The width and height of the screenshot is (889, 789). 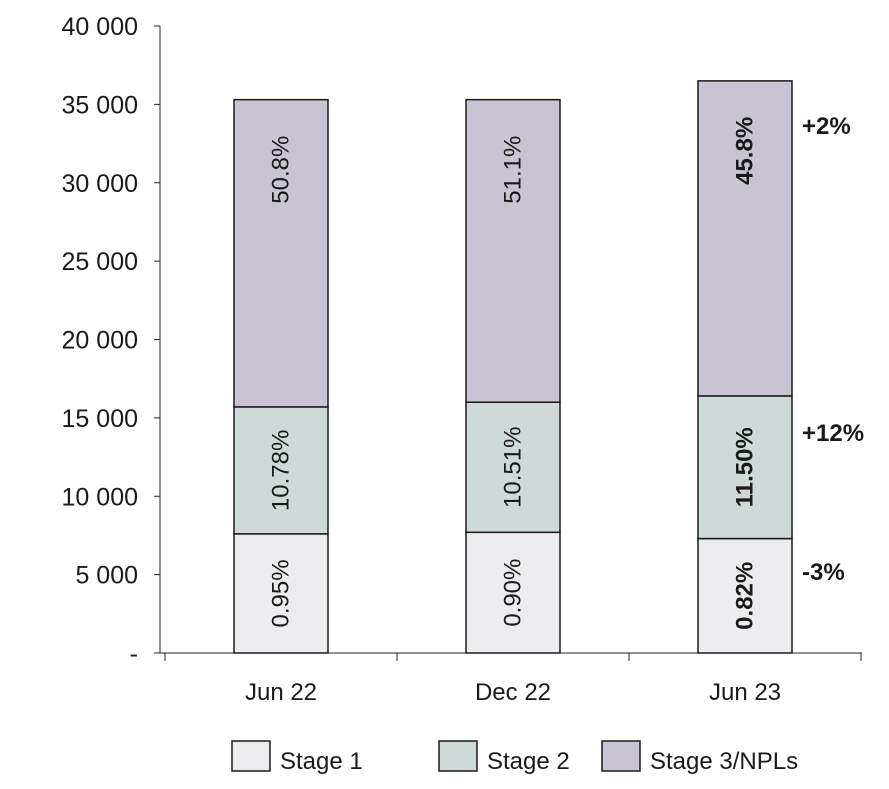 I want to click on legend-label: Stage 2, so click(x=528, y=761).